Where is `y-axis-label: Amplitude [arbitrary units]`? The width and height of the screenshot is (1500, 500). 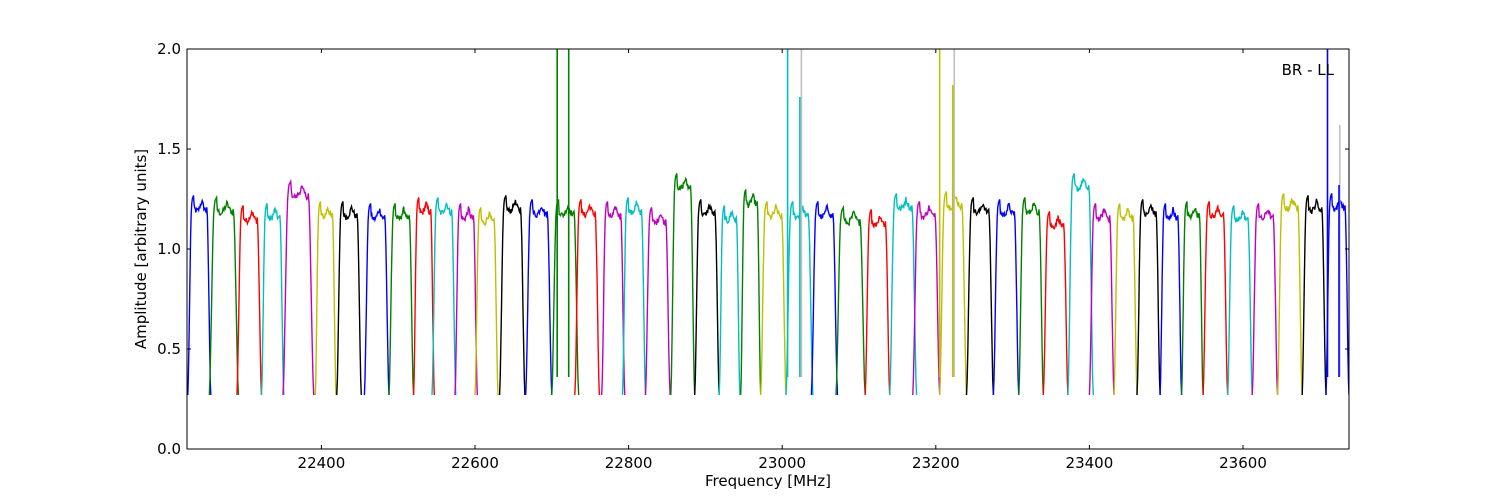 y-axis-label: Amplitude [arbitrary units] is located at coordinates (141, 249).